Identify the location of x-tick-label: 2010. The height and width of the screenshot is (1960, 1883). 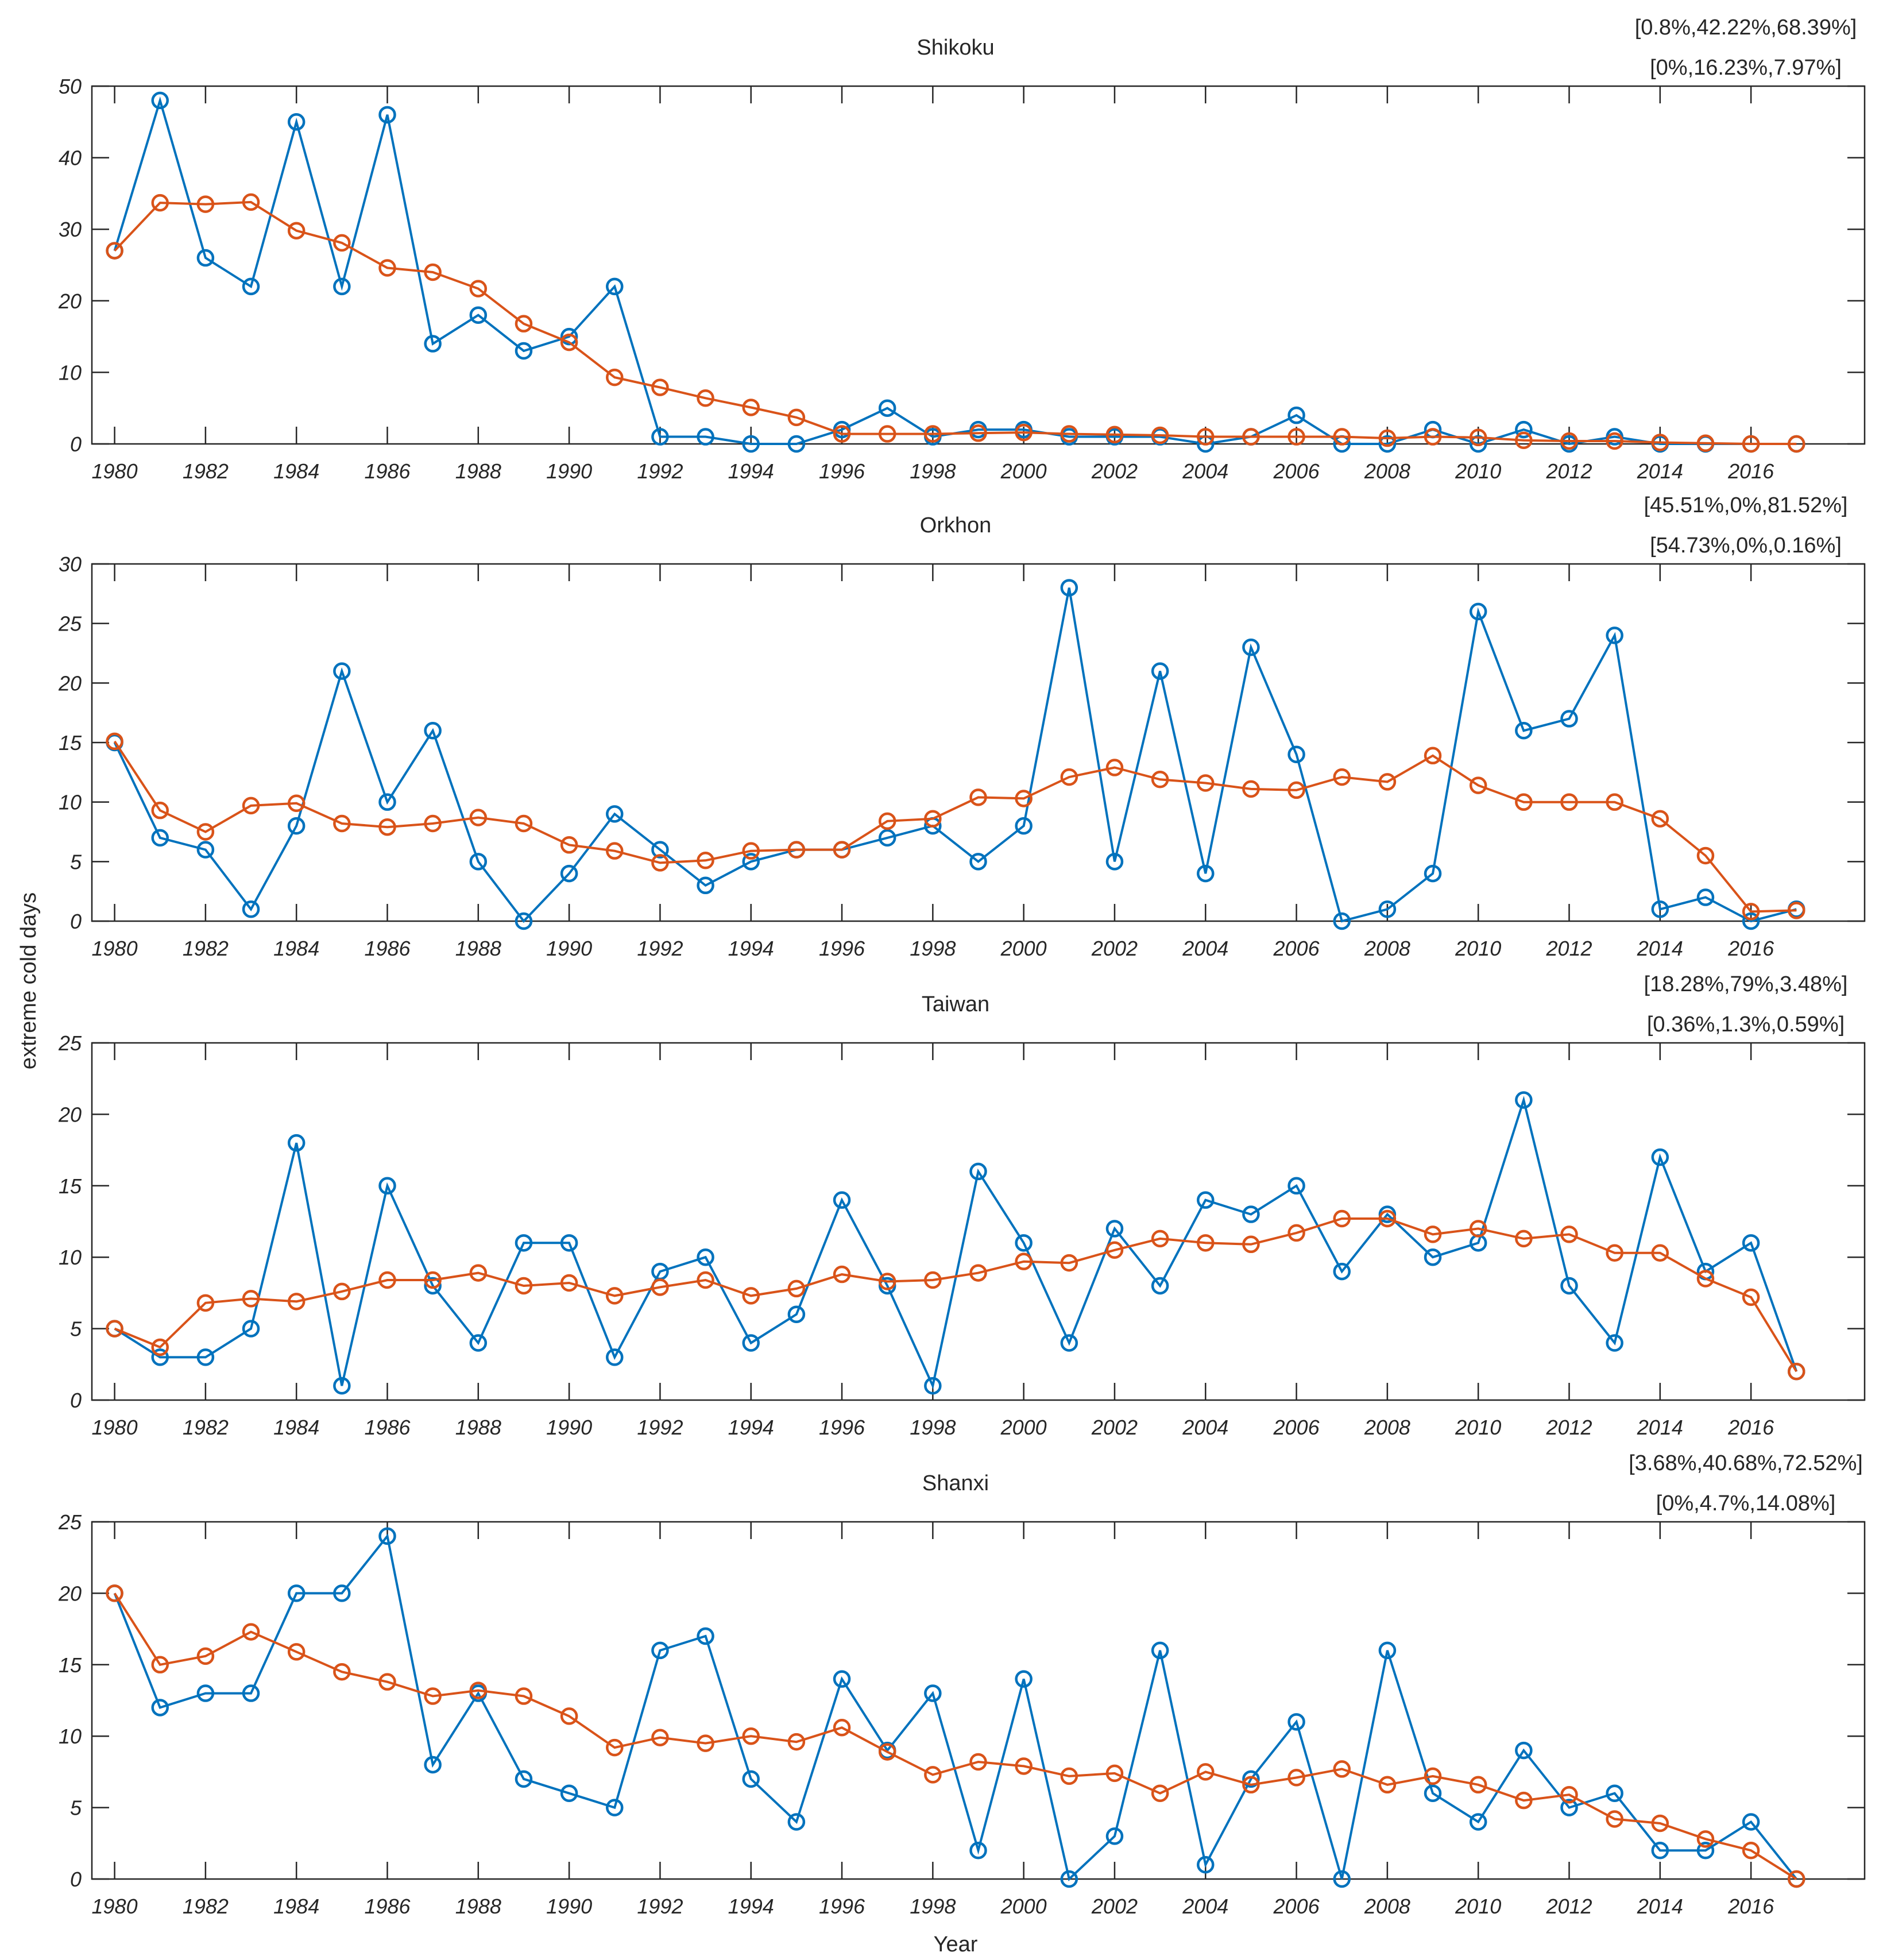
(1478, 1906).